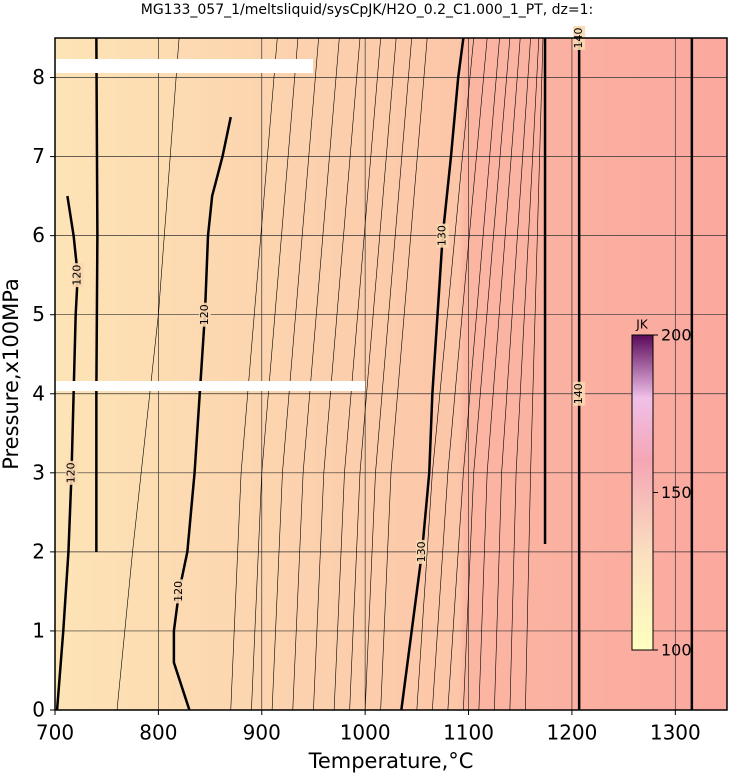 Image resolution: width=734 pixels, height=780 pixels. Describe the element at coordinates (676, 492) in the screenshot. I see `colorbar-tick-label: 150` at that location.